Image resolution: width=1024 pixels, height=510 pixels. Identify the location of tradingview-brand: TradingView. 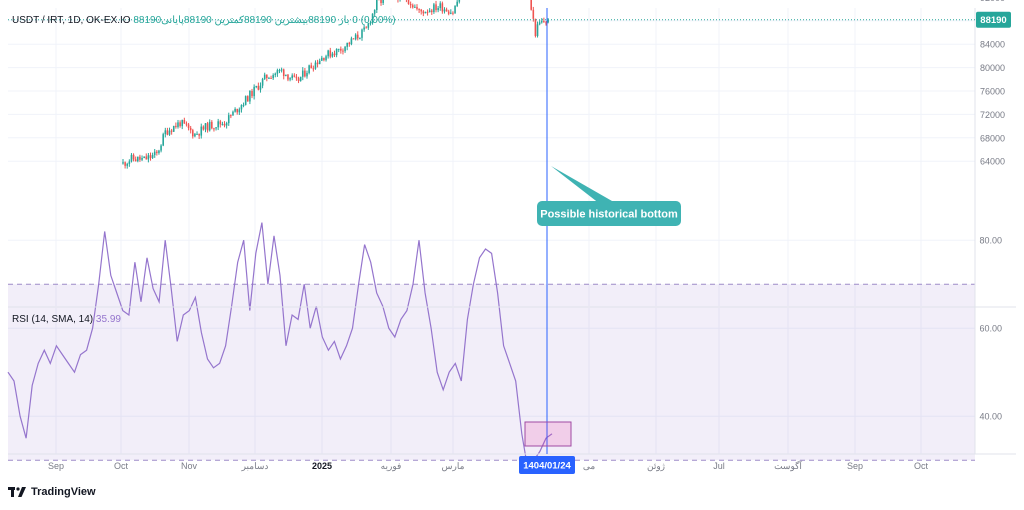
(52, 492).